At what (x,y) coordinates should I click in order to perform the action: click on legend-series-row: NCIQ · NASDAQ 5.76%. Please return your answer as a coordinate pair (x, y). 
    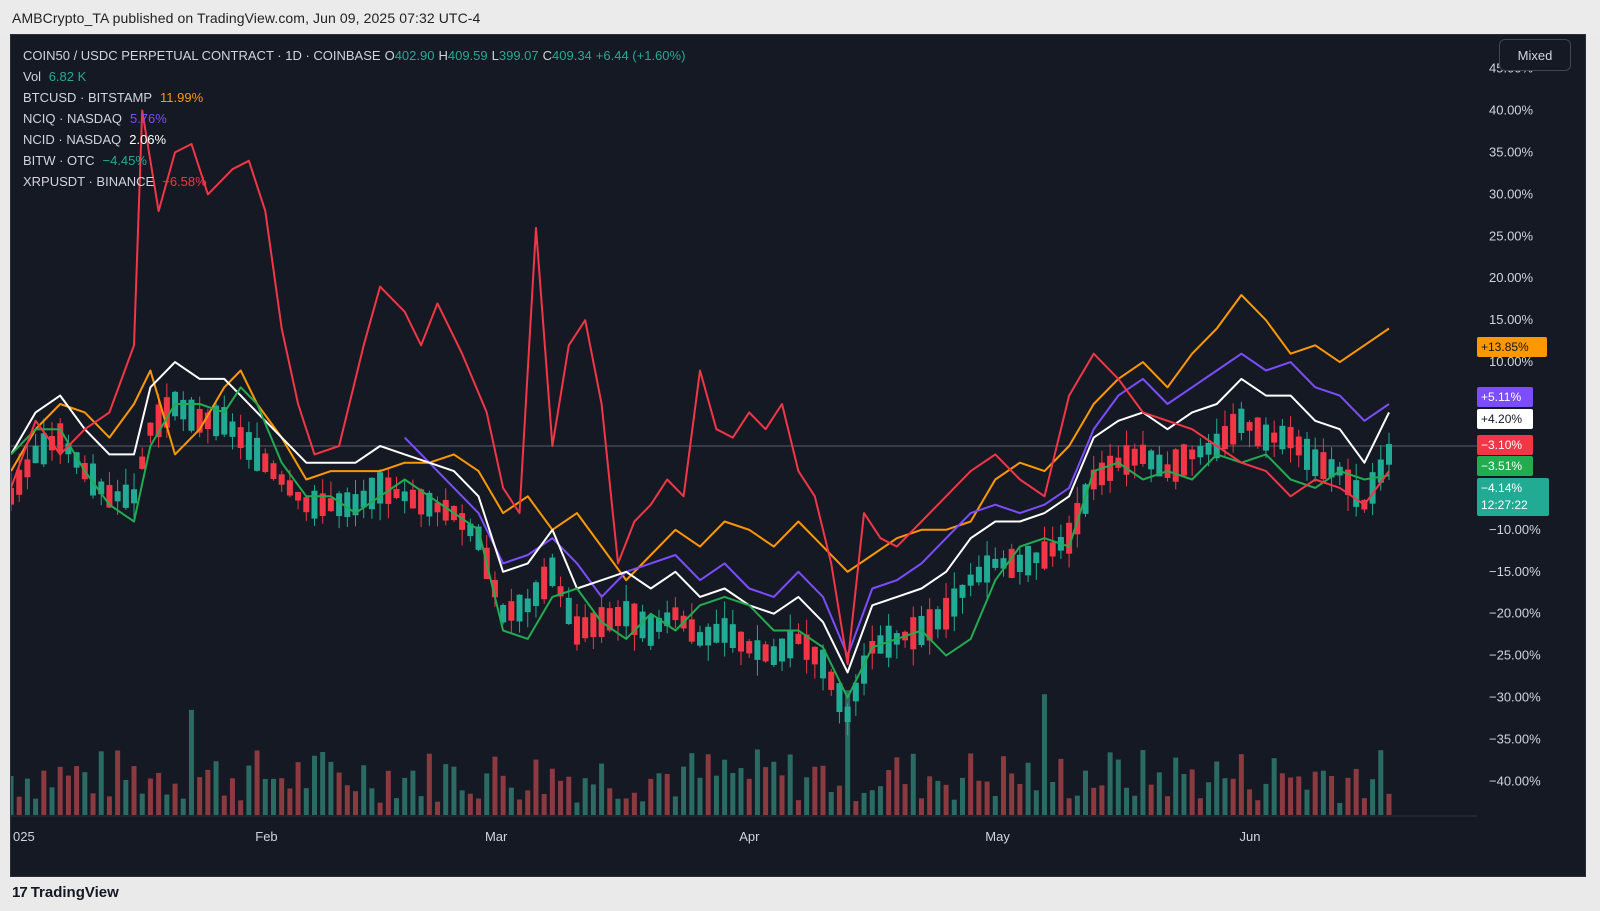
    Looking at the image, I should click on (356, 118).